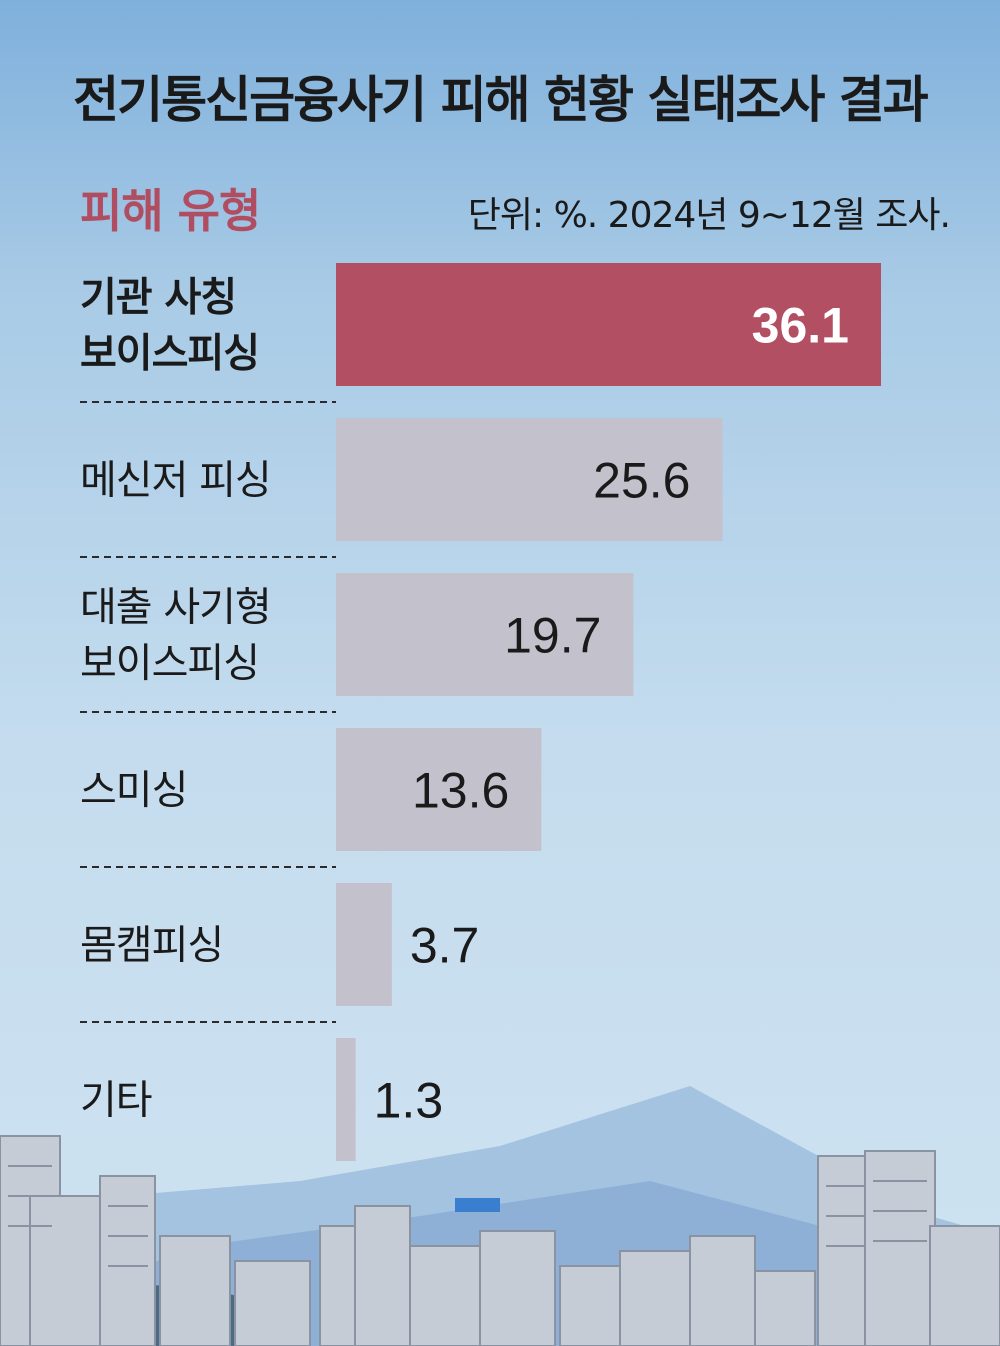  What do you see at coordinates (158, 298) in the screenshot?
I see `category-label: 기관 사칭` at bounding box center [158, 298].